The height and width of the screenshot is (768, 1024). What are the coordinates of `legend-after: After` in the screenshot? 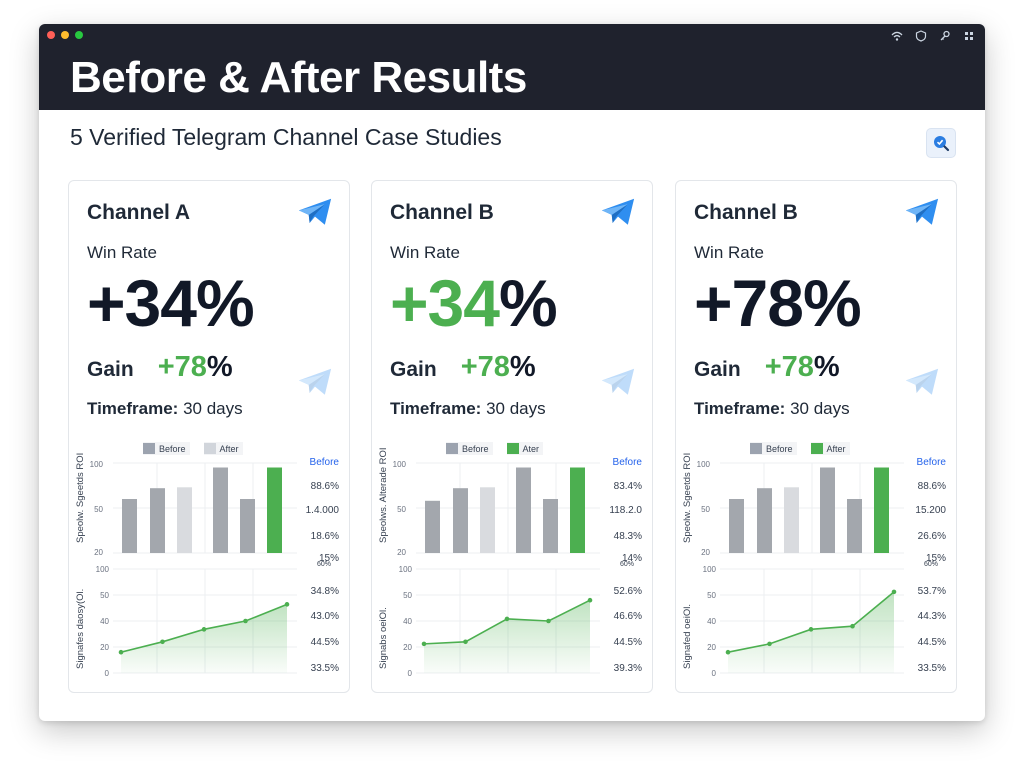 It's located at (830, 448).